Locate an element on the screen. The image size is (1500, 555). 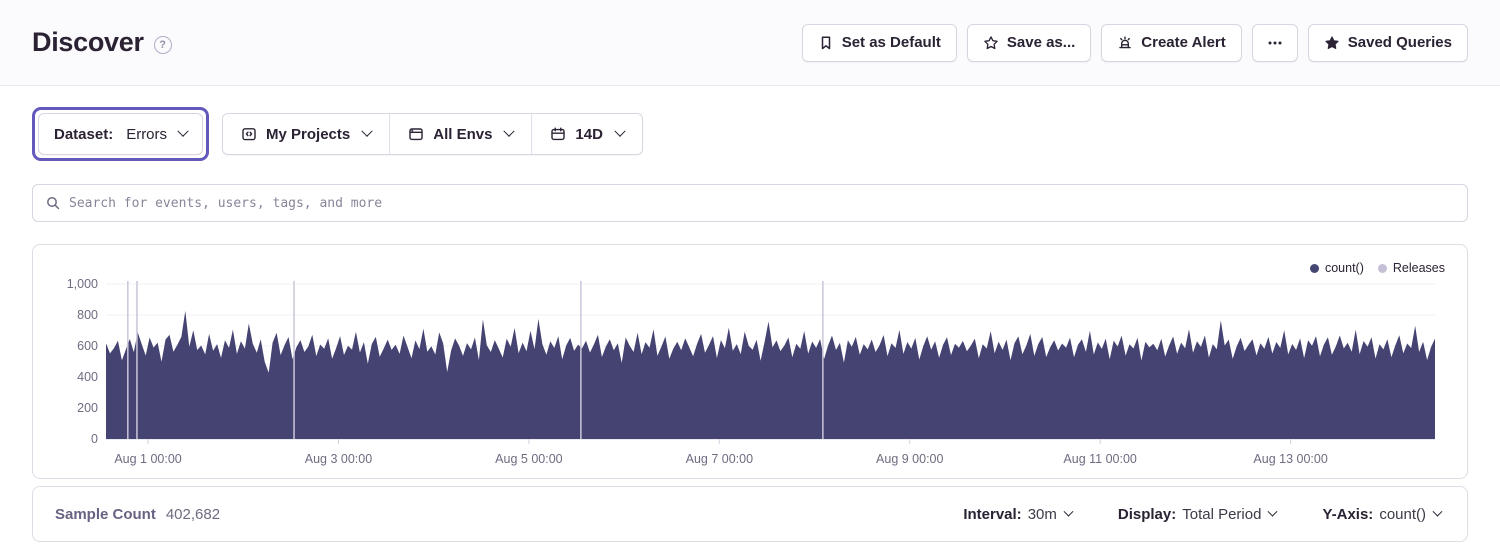
environments-value: All Envs is located at coordinates (463, 134).